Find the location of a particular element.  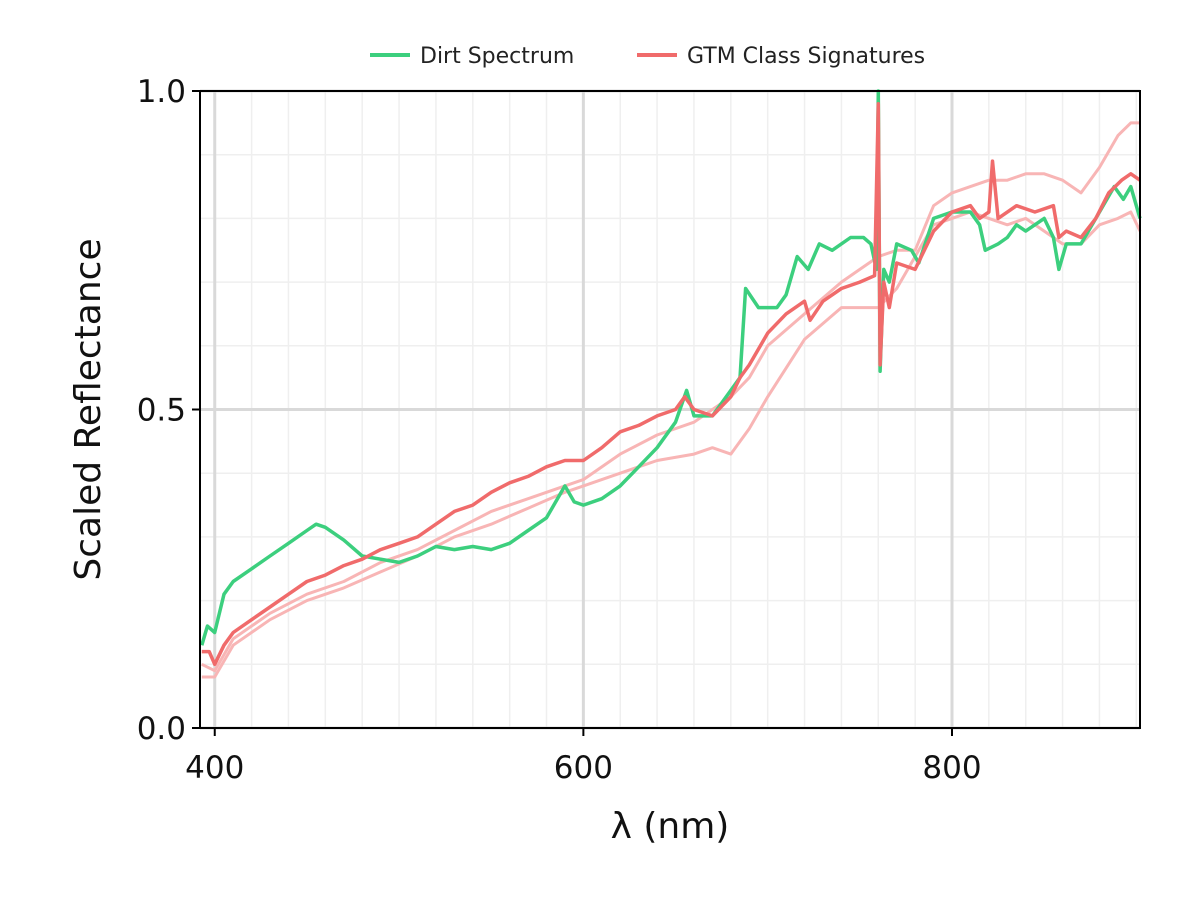

y-tick-label: 0.0 is located at coordinates (161, 729).